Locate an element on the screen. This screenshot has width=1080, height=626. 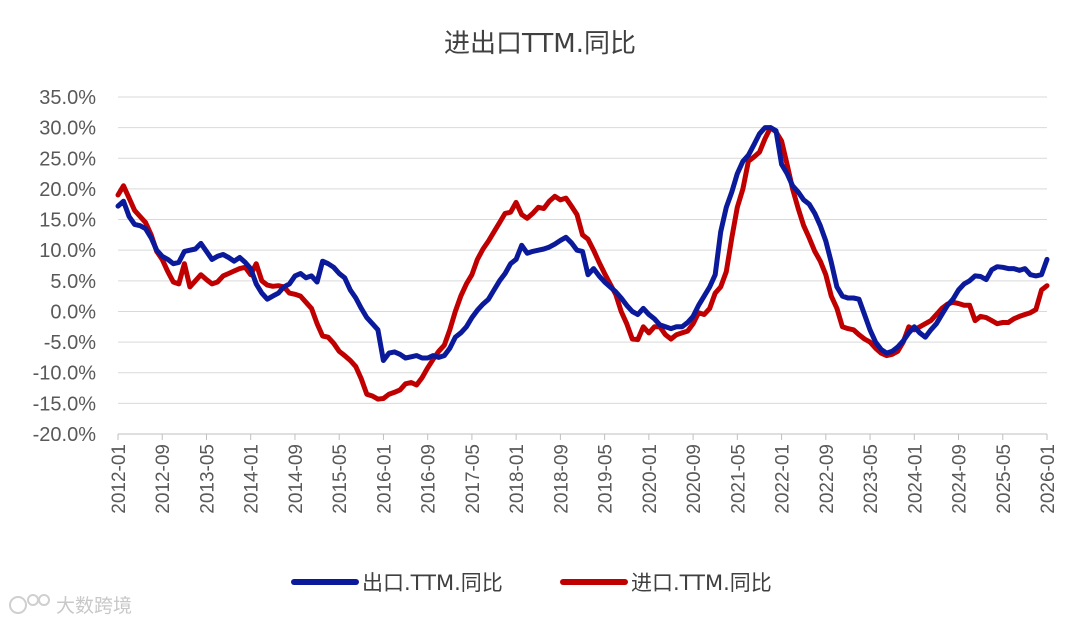
legend-label-import: 进口.TTM.同比 is located at coordinates (701, 583).